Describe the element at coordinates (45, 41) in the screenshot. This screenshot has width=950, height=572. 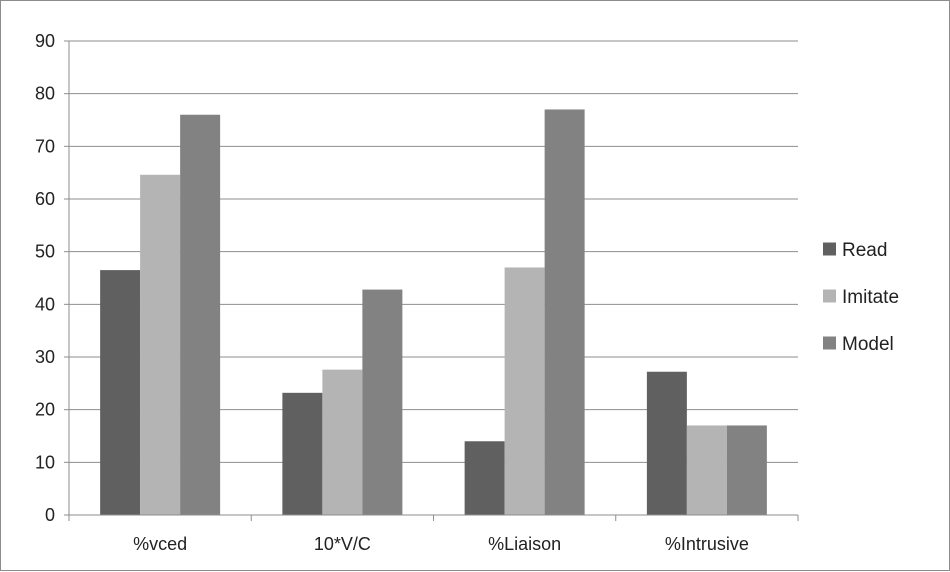
I see `y-tick-label: 90` at that location.